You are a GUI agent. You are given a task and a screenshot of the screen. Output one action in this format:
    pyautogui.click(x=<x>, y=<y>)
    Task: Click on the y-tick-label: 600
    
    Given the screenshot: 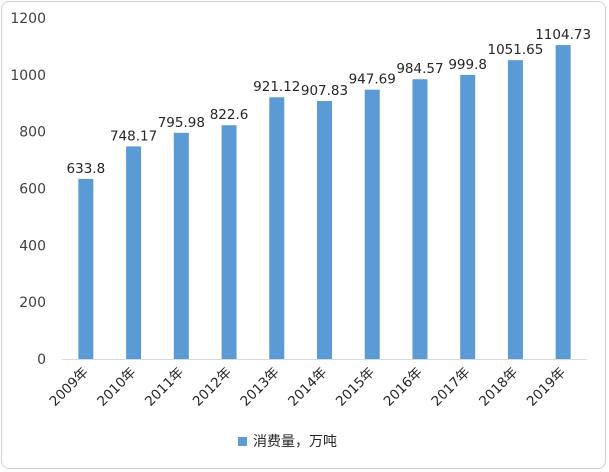 What is the action you would take?
    pyautogui.click(x=32, y=190)
    